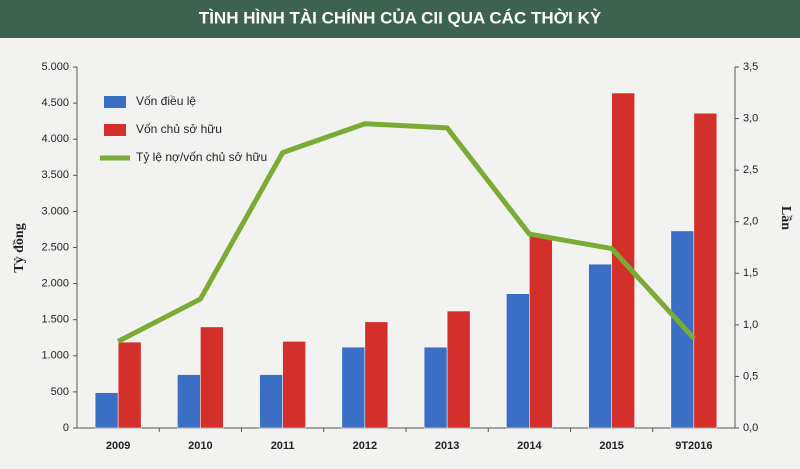 The image size is (800, 469). I want to click on y-tick-label: 3.500, so click(55, 175).